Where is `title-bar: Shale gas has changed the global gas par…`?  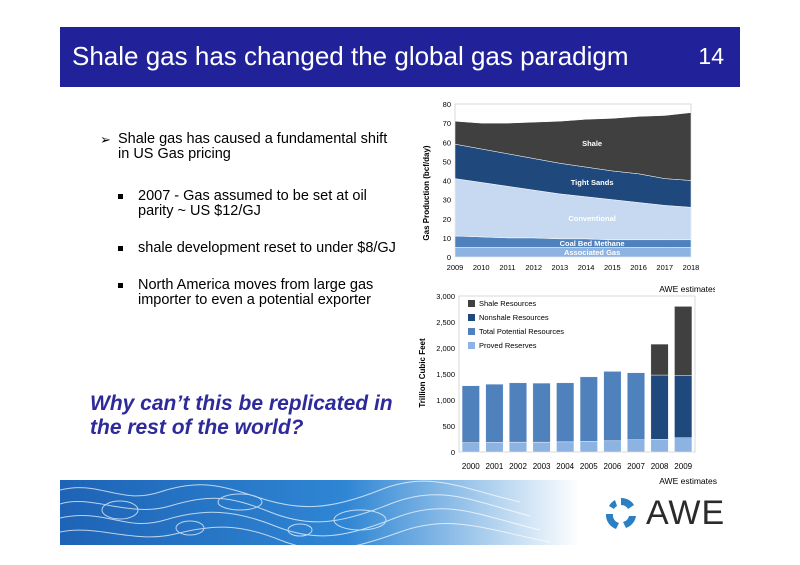 title-bar: Shale gas has changed the global gas par… is located at coordinates (400, 57).